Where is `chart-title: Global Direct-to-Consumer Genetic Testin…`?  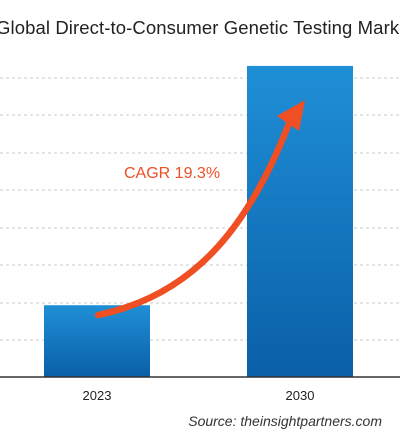 chart-title: Global Direct-to-Consumer Genetic Testin… is located at coordinates (200, 27).